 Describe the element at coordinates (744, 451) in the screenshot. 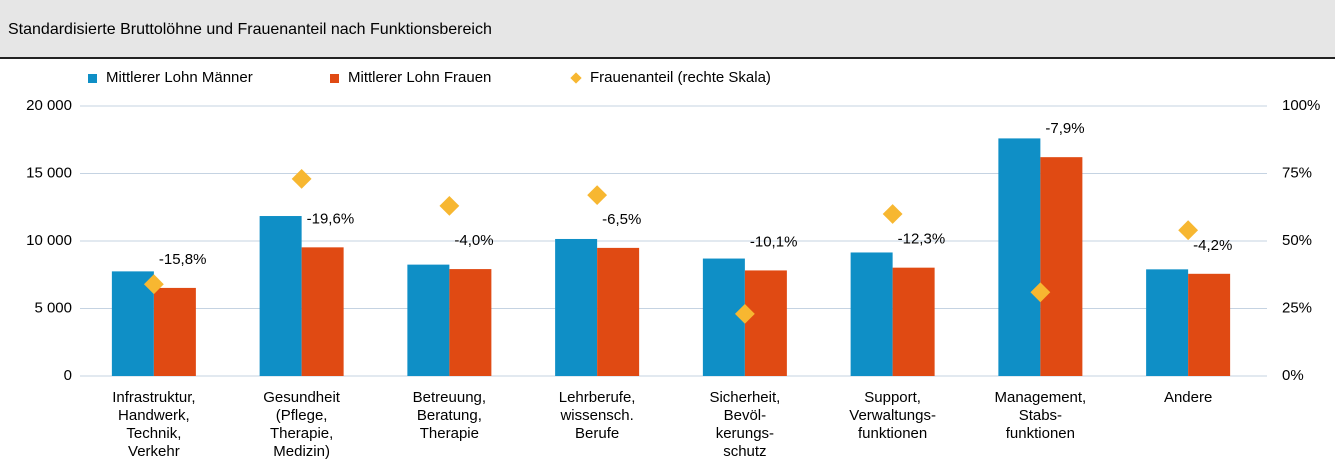

I see `x-tick-label: schutz` at that location.